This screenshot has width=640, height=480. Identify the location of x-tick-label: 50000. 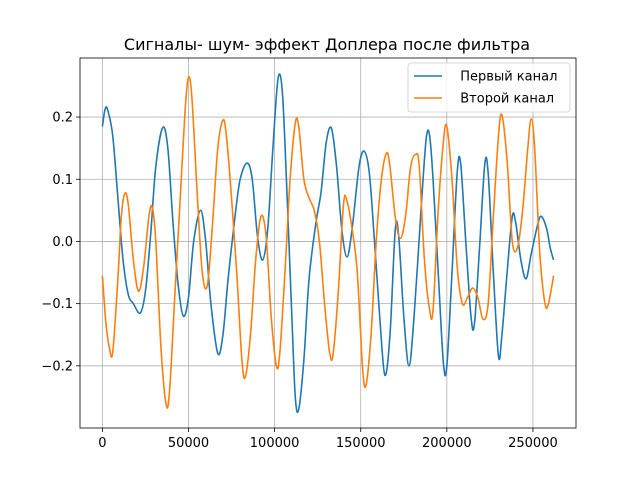
(188, 443).